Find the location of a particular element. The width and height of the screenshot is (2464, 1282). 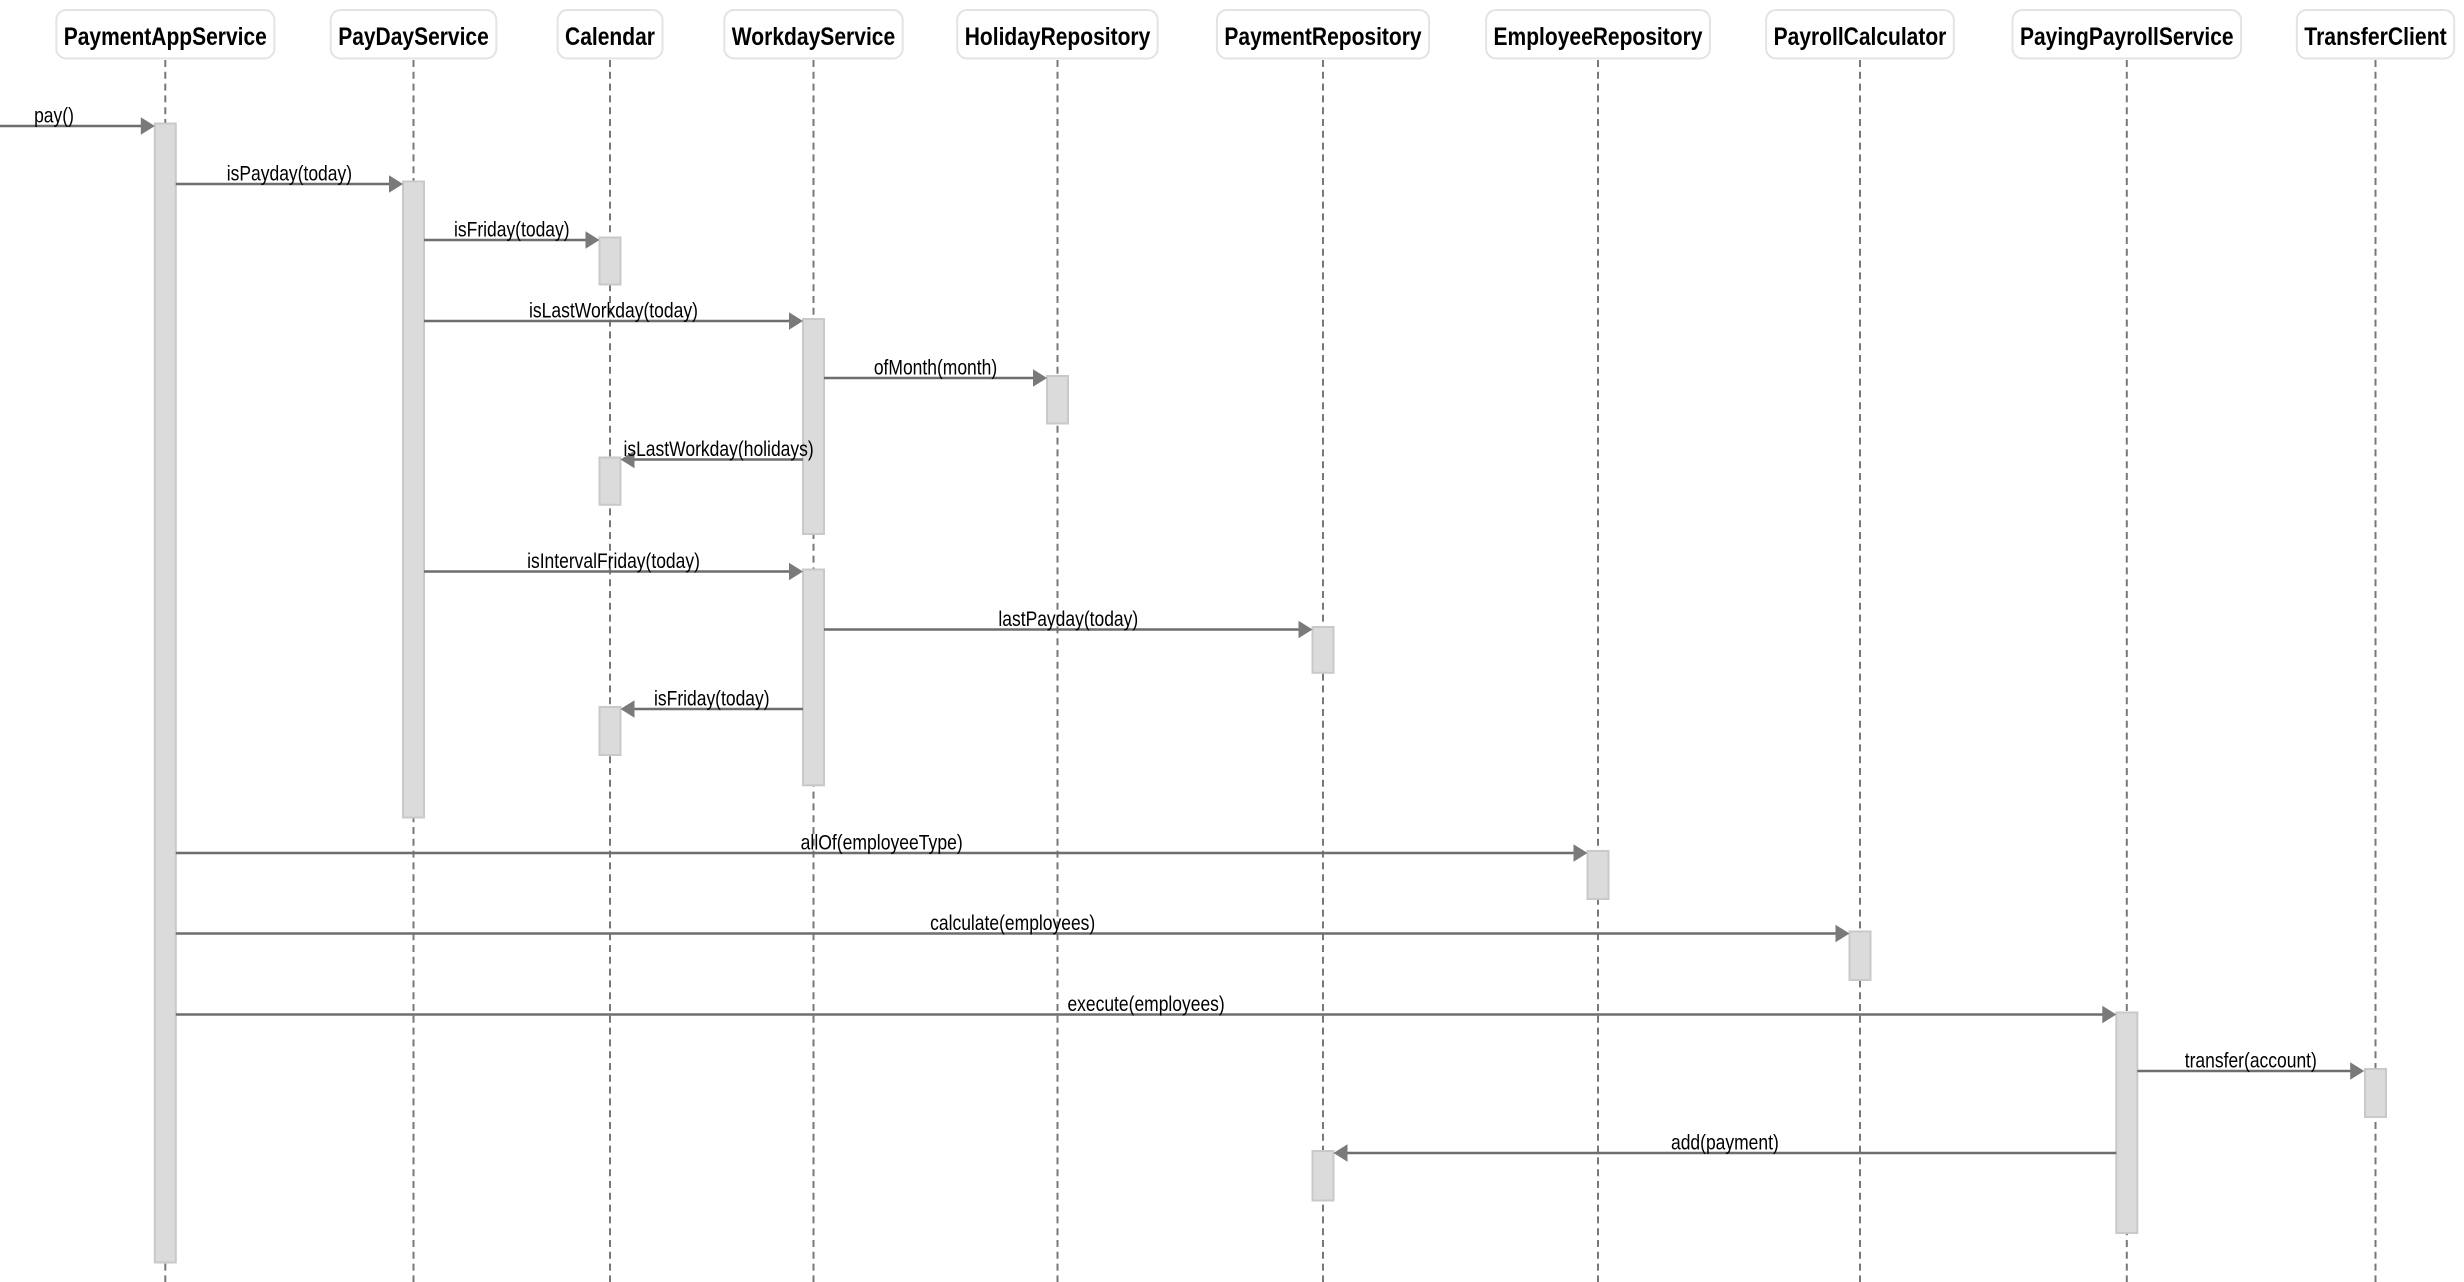

svg-text: pay() is located at coordinates (54, 116).